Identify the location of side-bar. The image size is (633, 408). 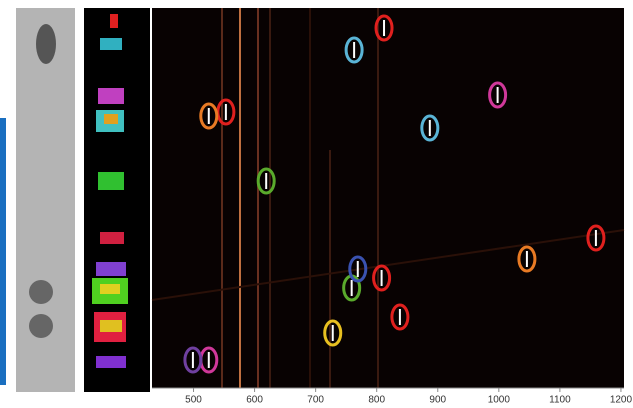
(3, 251).